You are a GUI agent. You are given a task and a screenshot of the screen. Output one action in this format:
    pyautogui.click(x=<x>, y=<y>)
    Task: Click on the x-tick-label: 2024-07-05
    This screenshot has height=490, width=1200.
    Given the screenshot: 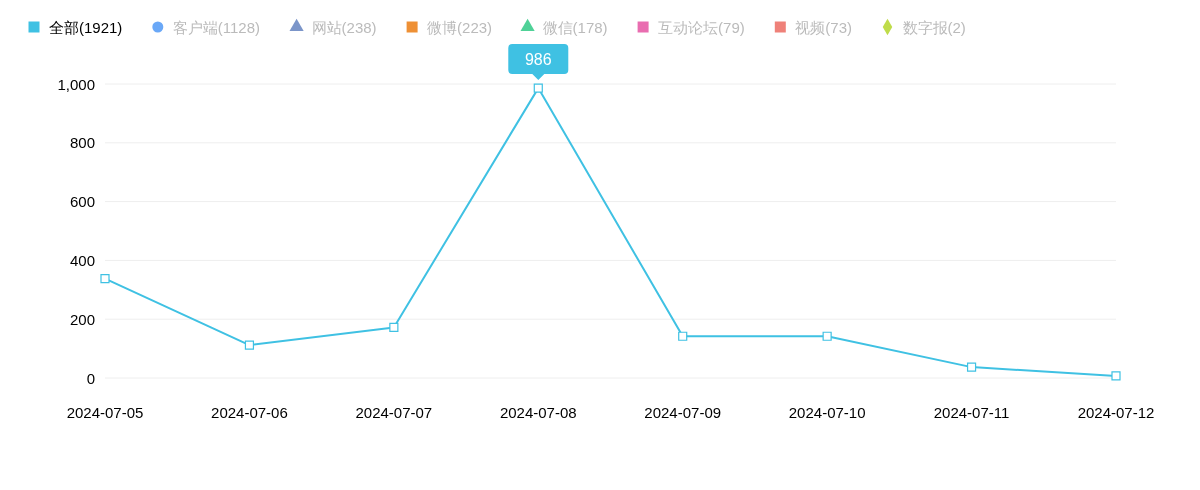 What is the action you would take?
    pyautogui.click(x=105, y=412)
    